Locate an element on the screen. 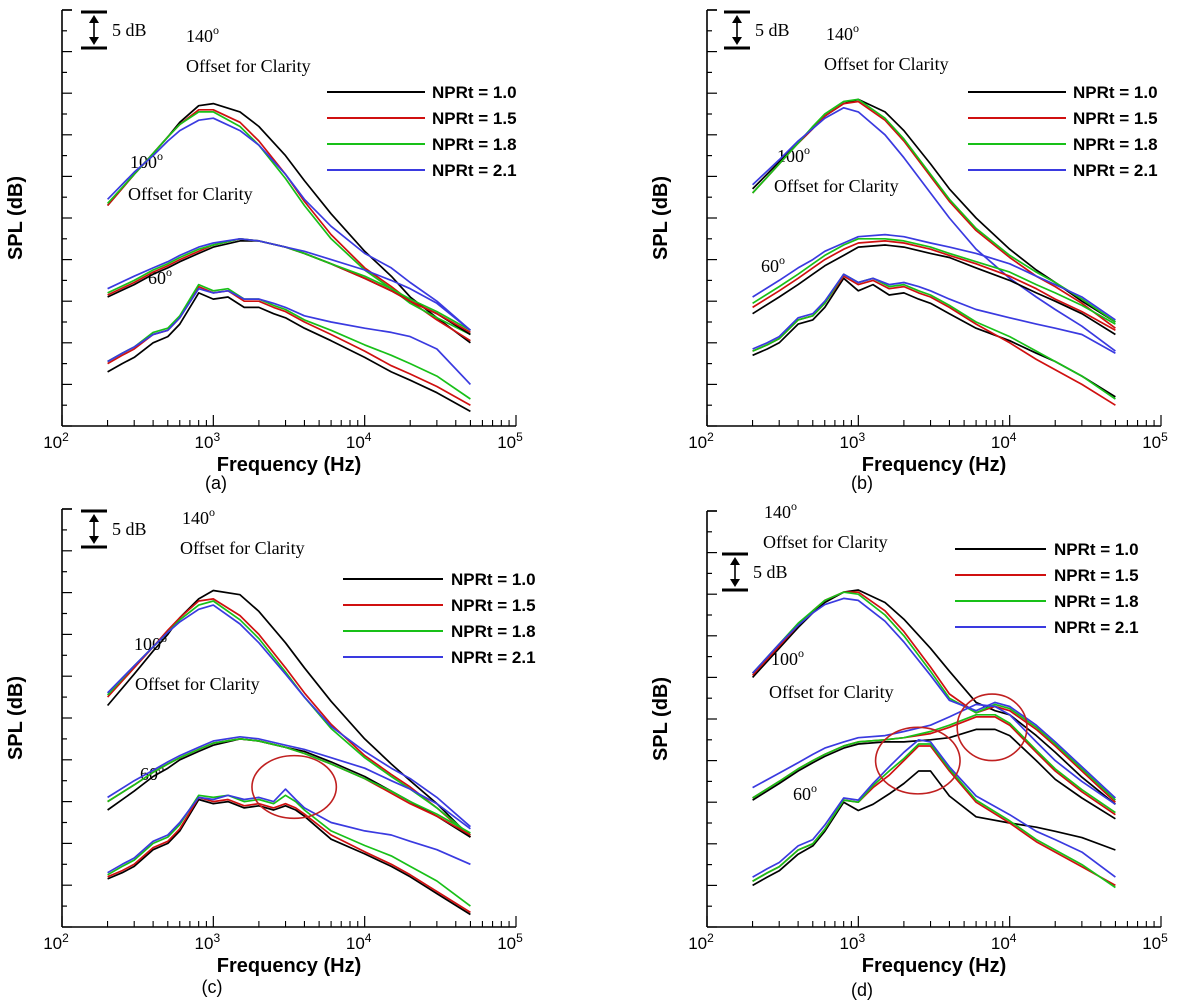  series-line-60deg-1.5 is located at coordinates (289, 855).